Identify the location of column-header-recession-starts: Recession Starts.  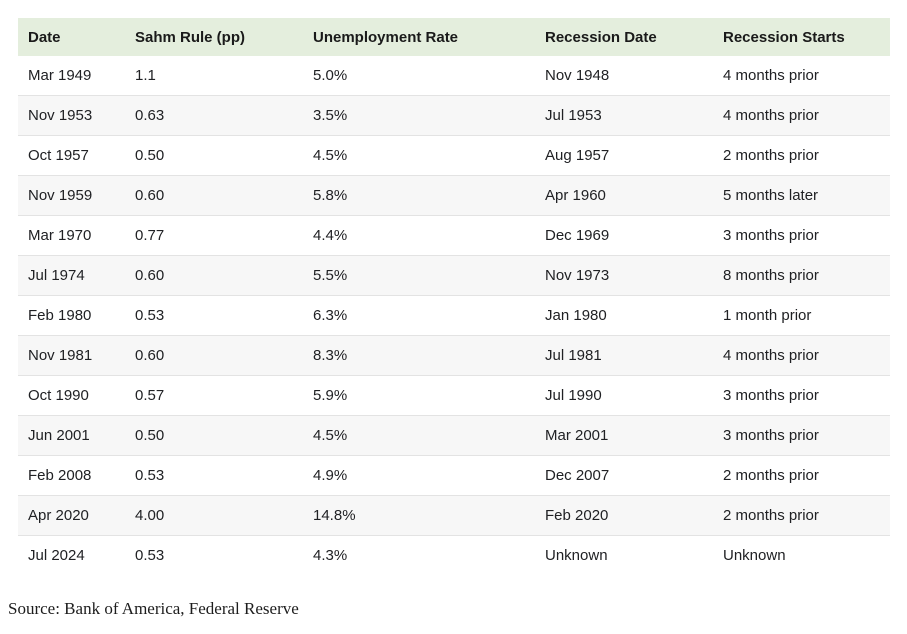
(801, 37).